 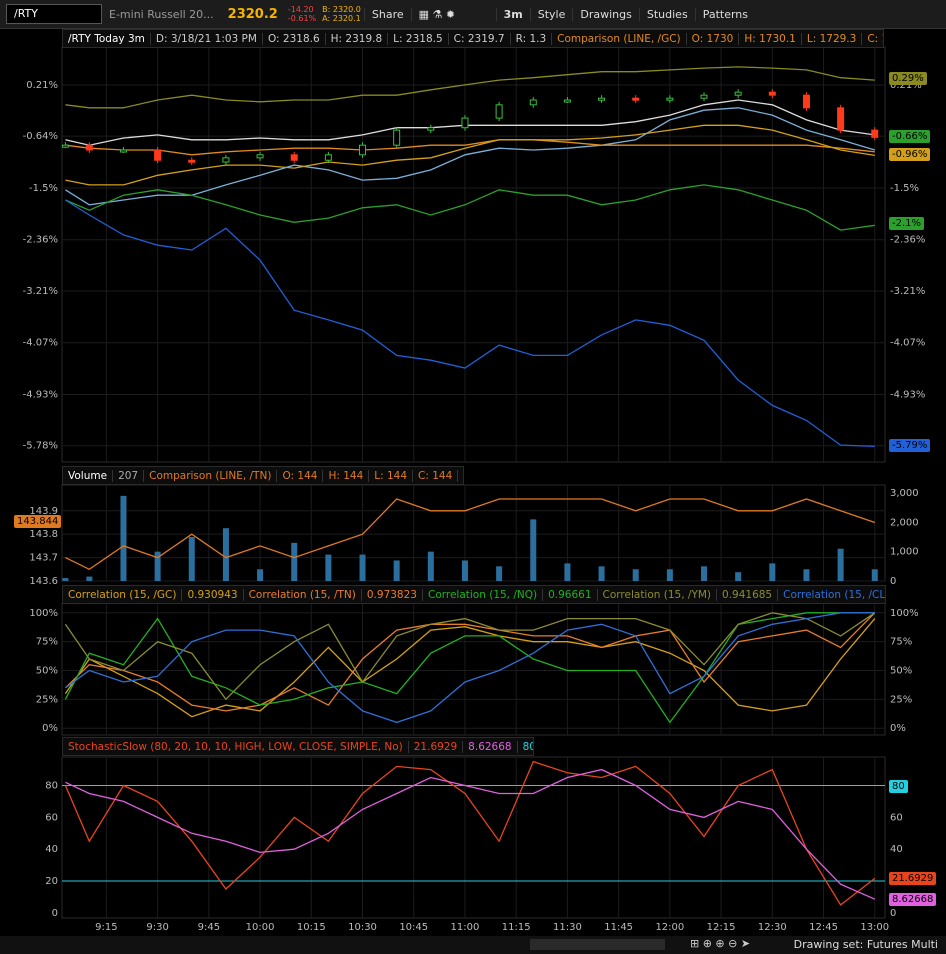 I want to click on icon-buttons: ▦ ⚗ ✹, so click(x=453, y=14).